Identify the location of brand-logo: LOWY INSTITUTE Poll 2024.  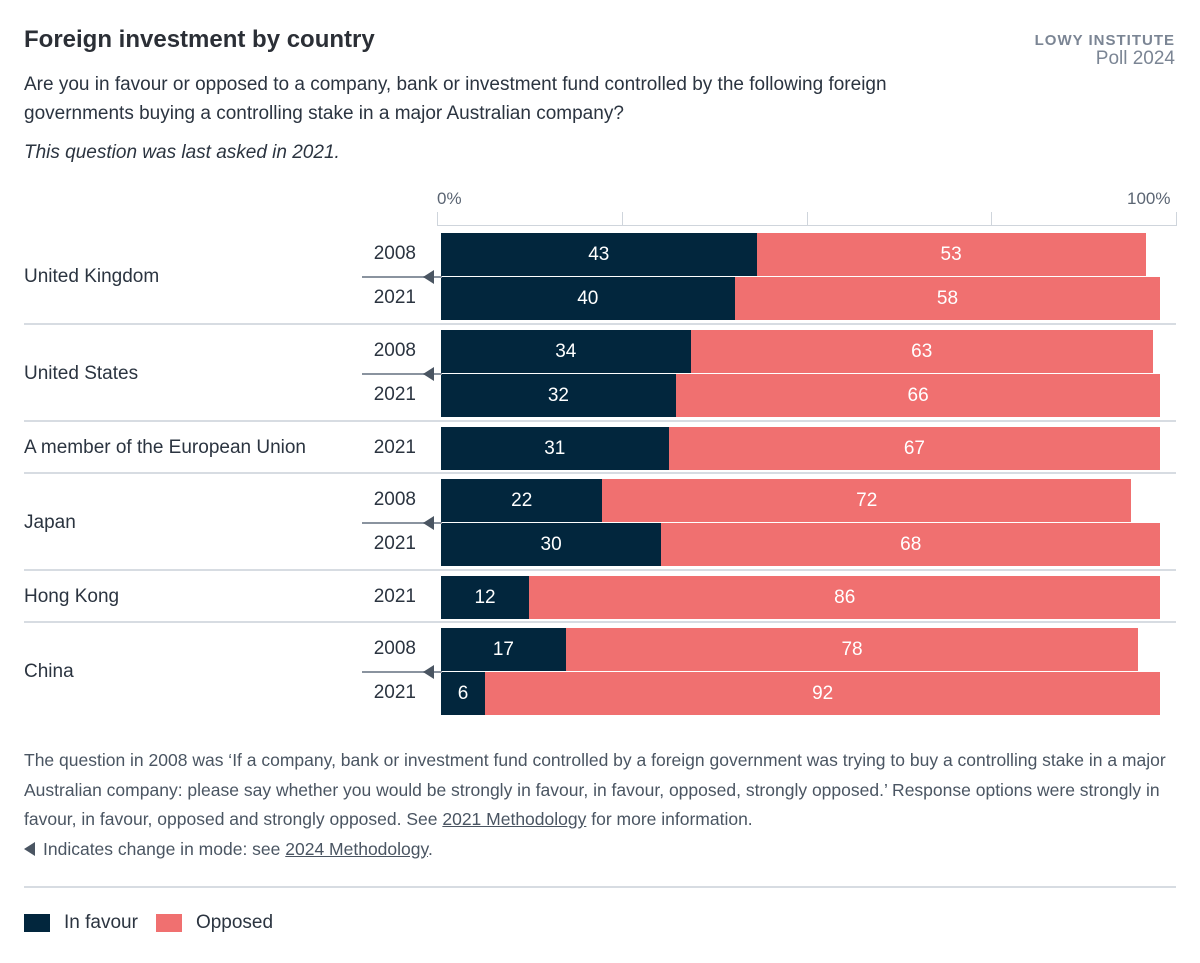
(1105, 50).